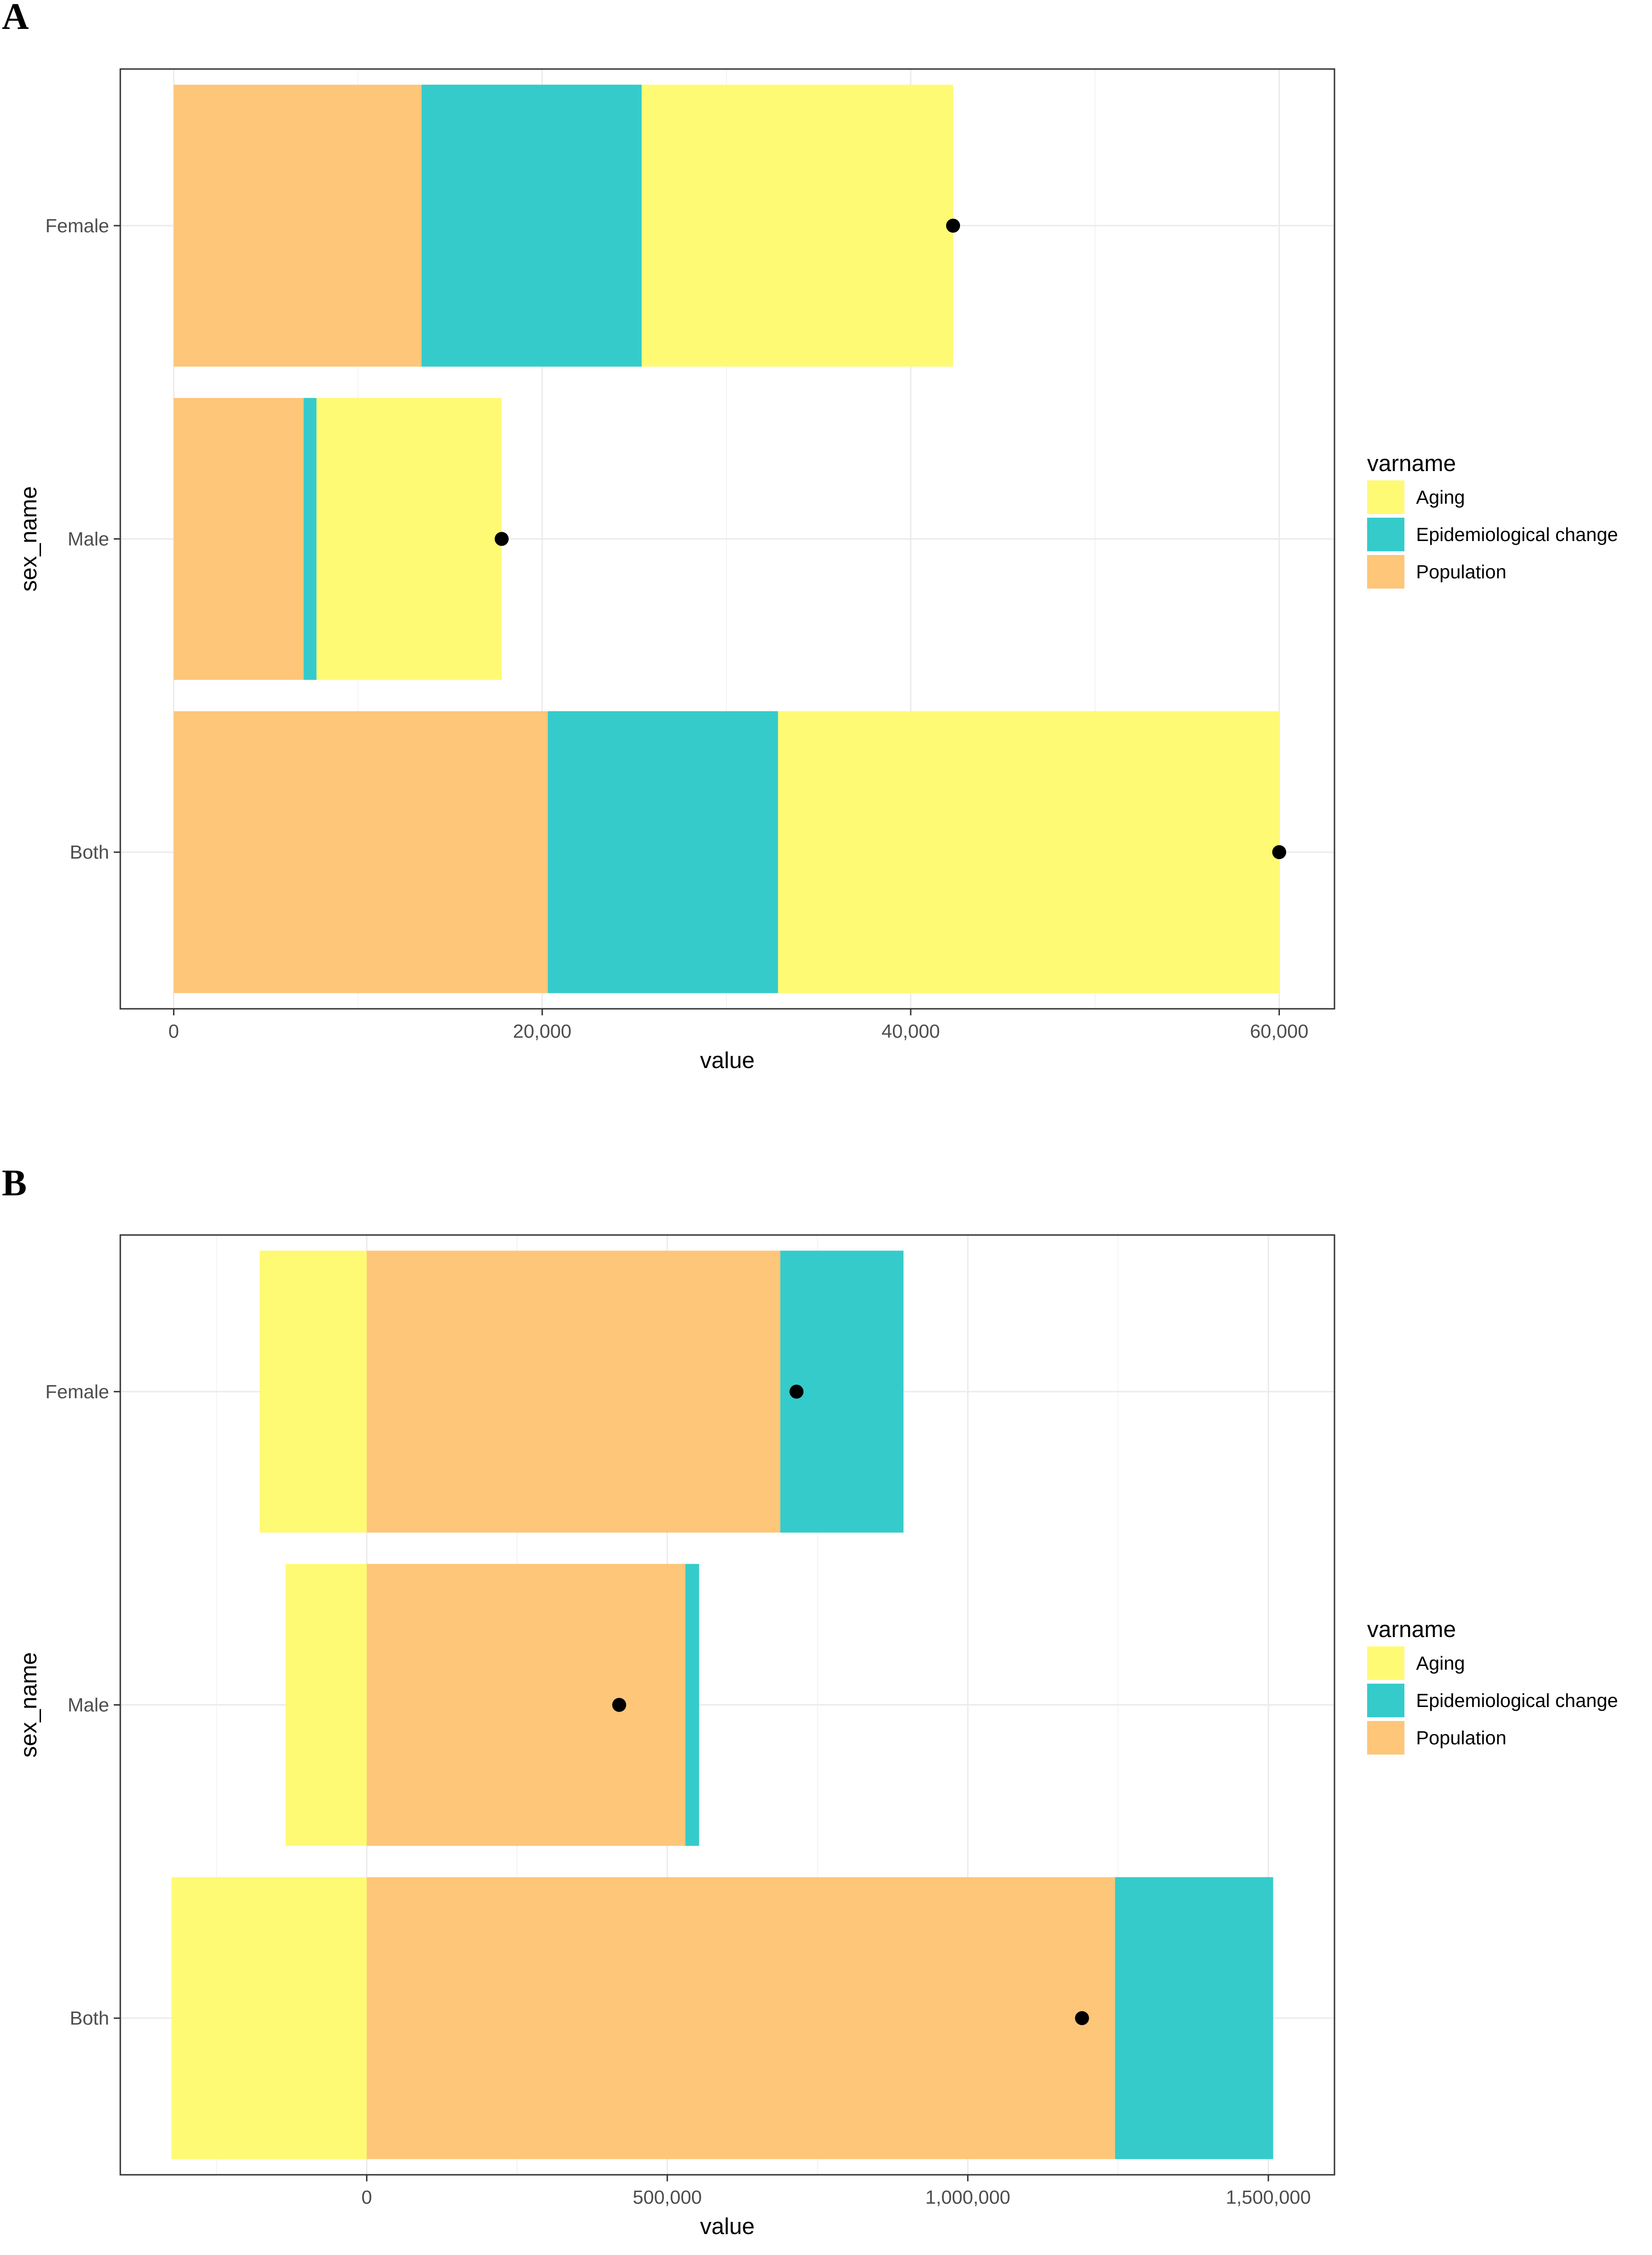 The height and width of the screenshot is (2255, 1652). What do you see at coordinates (1279, 1031) in the screenshot?
I see `x-tick-label: 60,000` at bounding box center [1279, 1031].